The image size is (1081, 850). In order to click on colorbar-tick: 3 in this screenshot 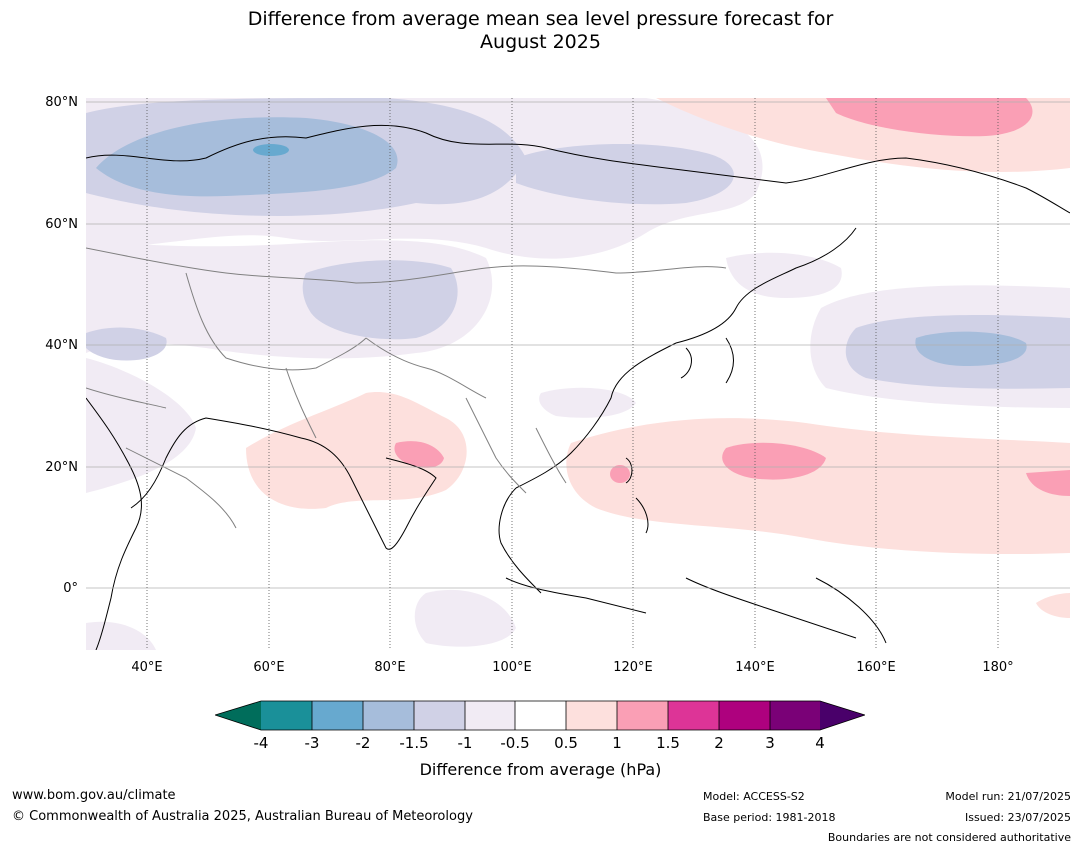, I will do `click(770, 743)`.